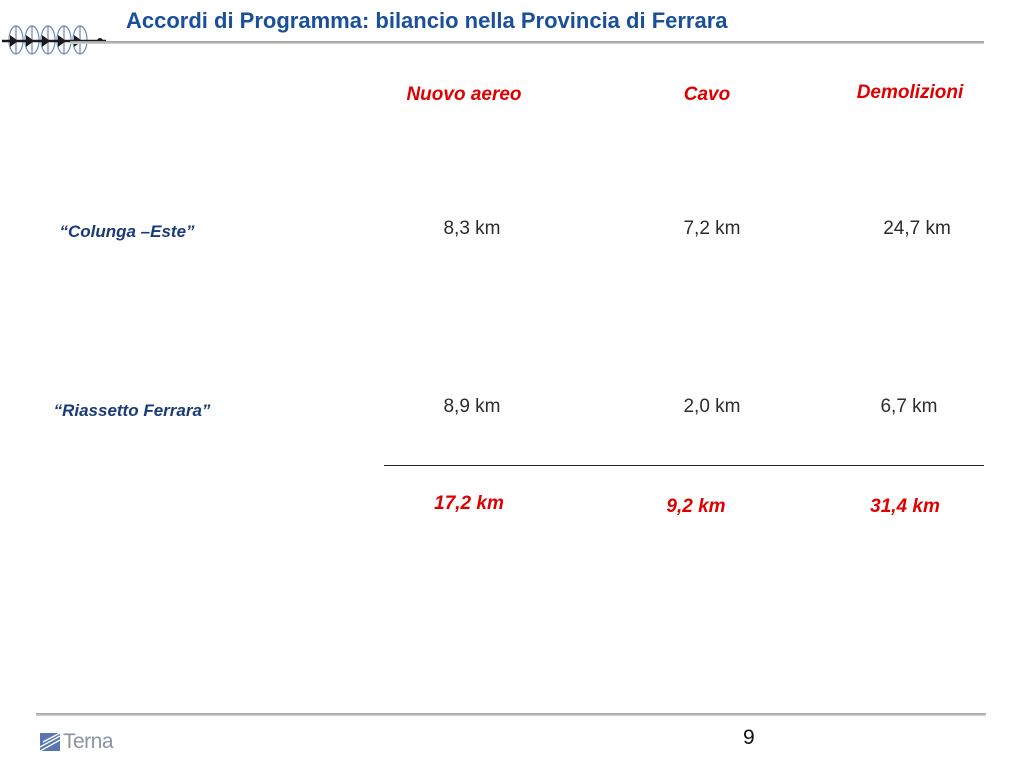 The height and width of the screenshot is (768, 1024). What do you see at coordinates (712, 406) in the screenshot?
I see `cell-riassetto-cavo: 2,0 km` at bounding box center [712, 406].